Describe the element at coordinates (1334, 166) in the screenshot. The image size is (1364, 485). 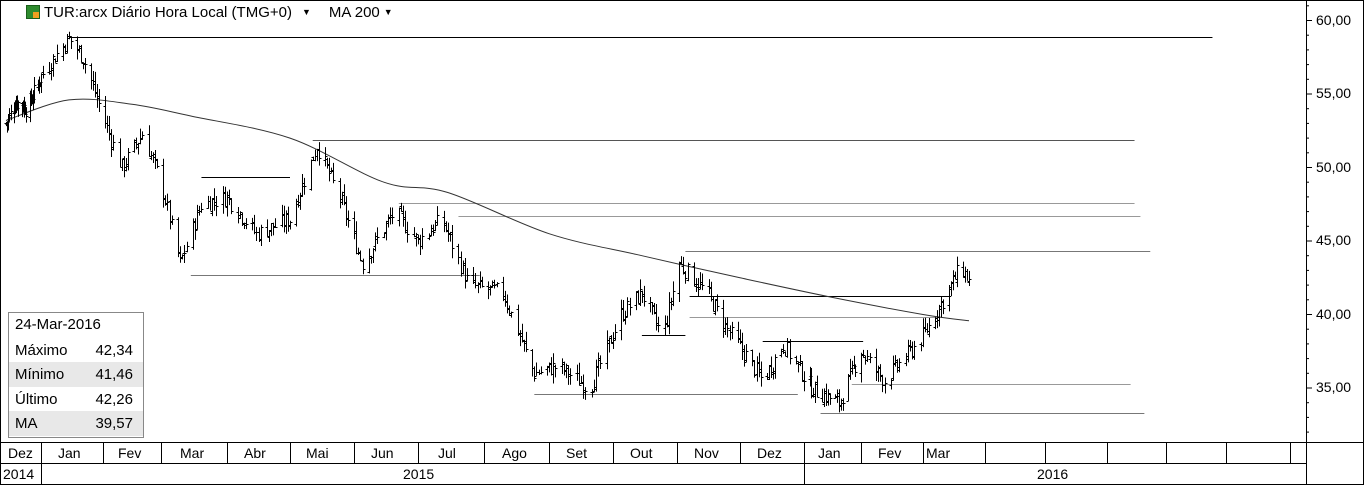
I see `y-tick-label: 50,00` at that location.